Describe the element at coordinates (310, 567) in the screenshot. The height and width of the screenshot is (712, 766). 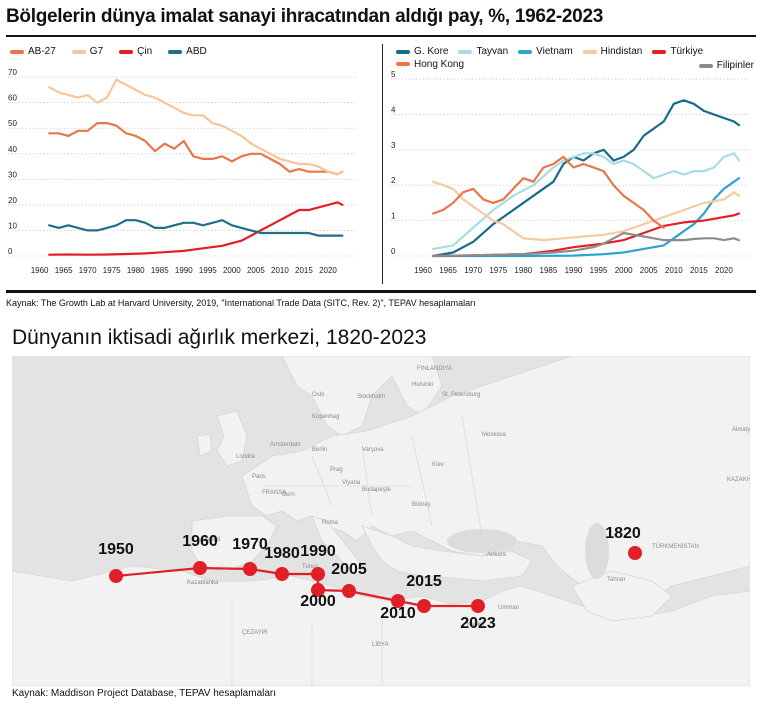
I see `place-label-tunus: Tunus` at that location.